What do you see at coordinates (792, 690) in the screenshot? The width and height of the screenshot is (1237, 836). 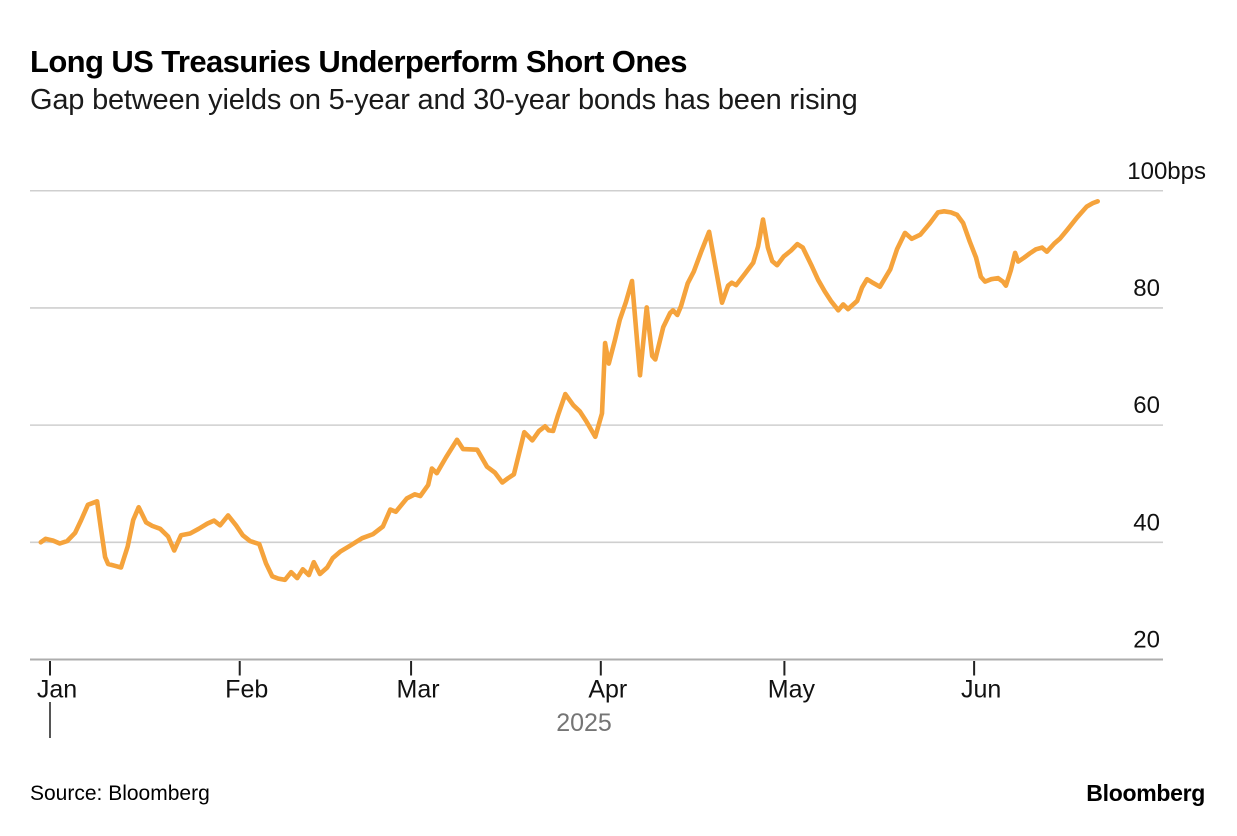 I see `x-axis-label-may: May` at bounding box center [792, 690].